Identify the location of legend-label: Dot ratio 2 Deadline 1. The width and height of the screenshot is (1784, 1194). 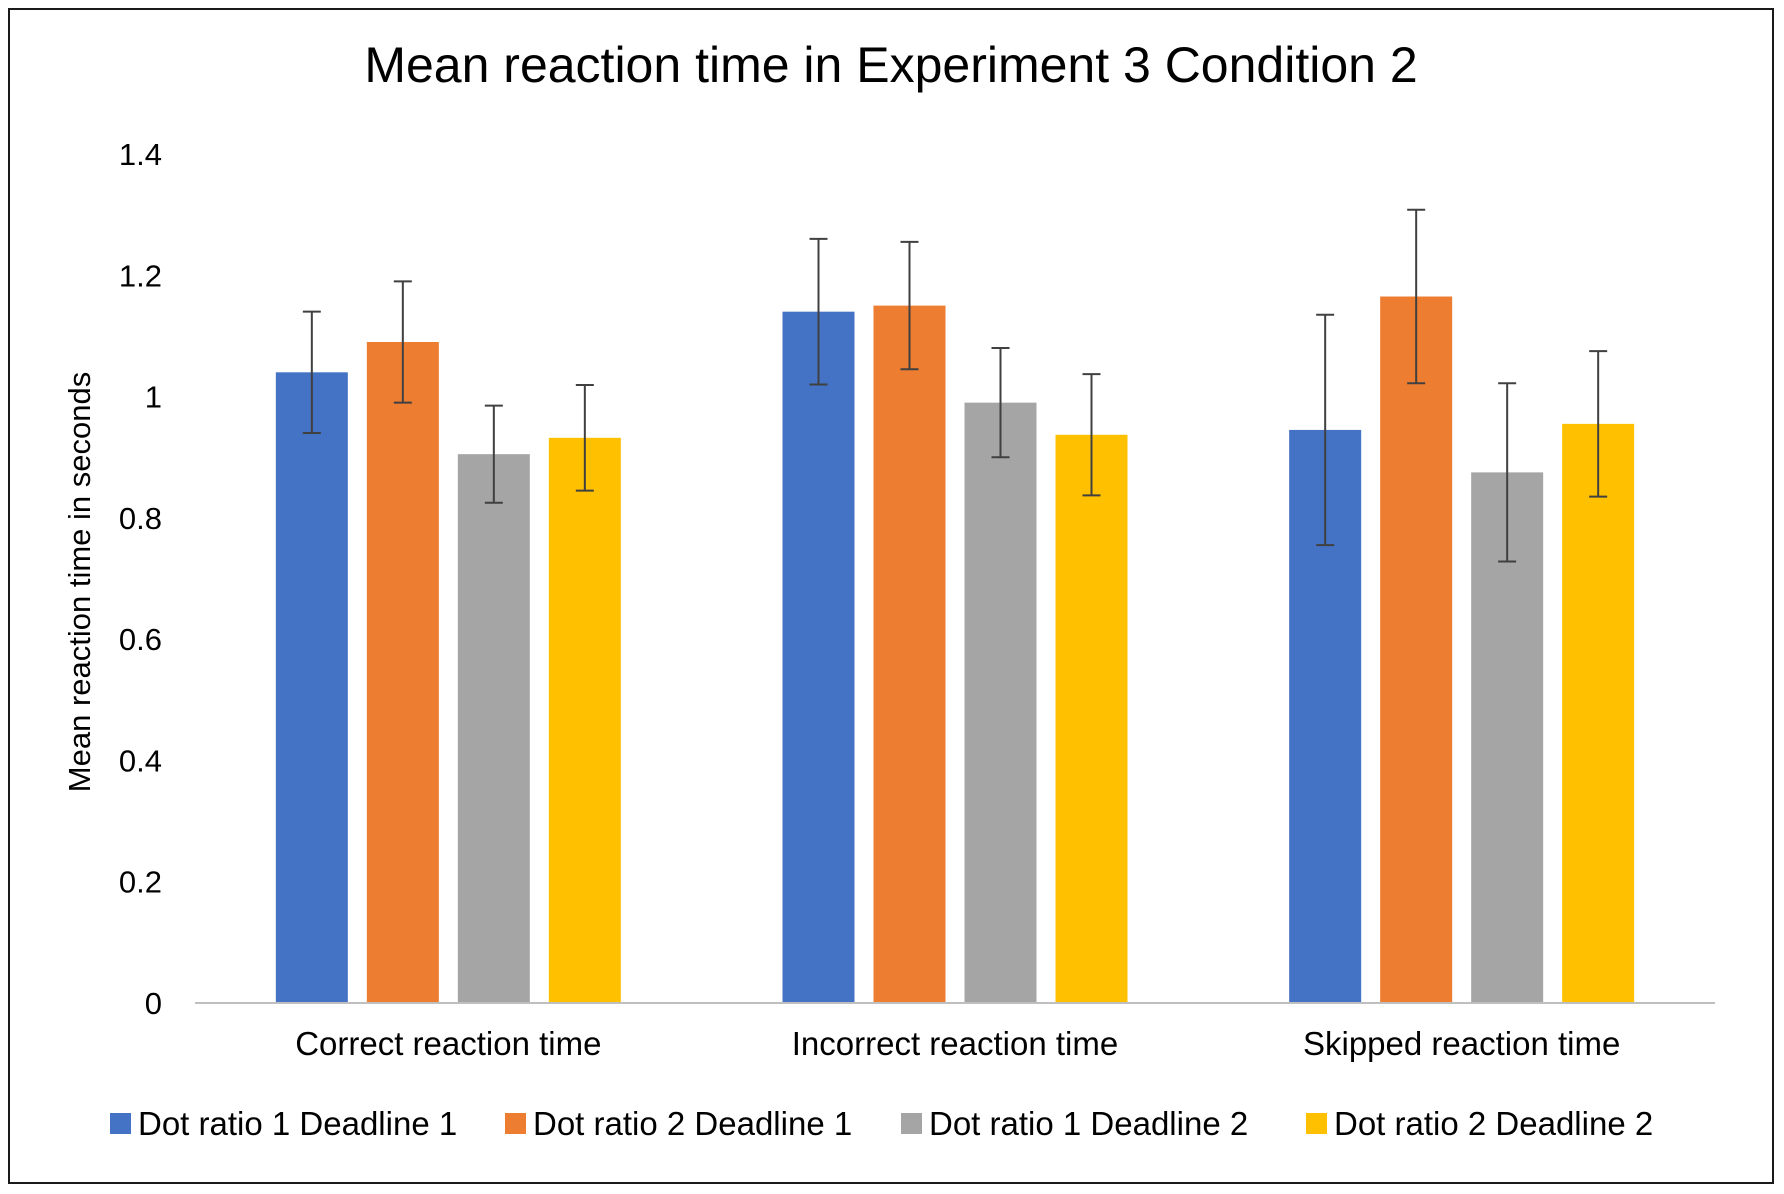
(692, 1123).